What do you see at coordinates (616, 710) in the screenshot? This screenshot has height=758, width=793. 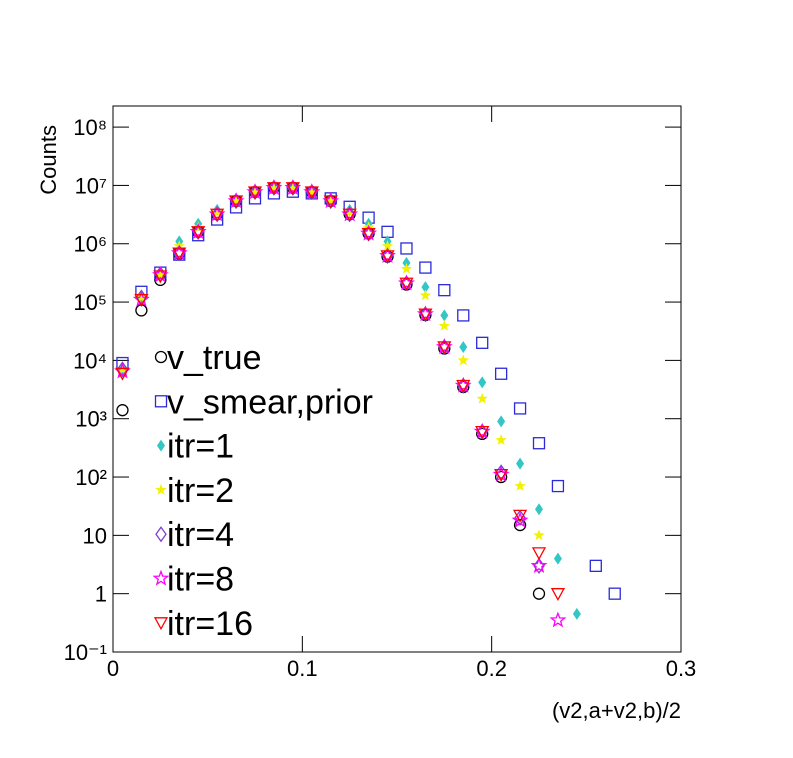 I see `x-axis-label: (v2,a+v2,b)/2` at bounding box center [616, 710].